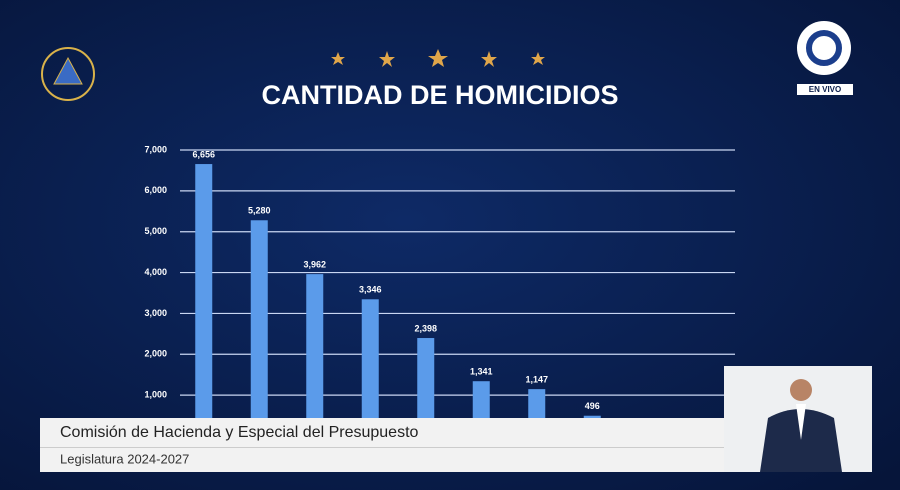 The image size is (900, 490). What do you see at coordinates (370, 290) in the screenshot?
I see `value-label: 3,346` at bounding box center [370, 290].